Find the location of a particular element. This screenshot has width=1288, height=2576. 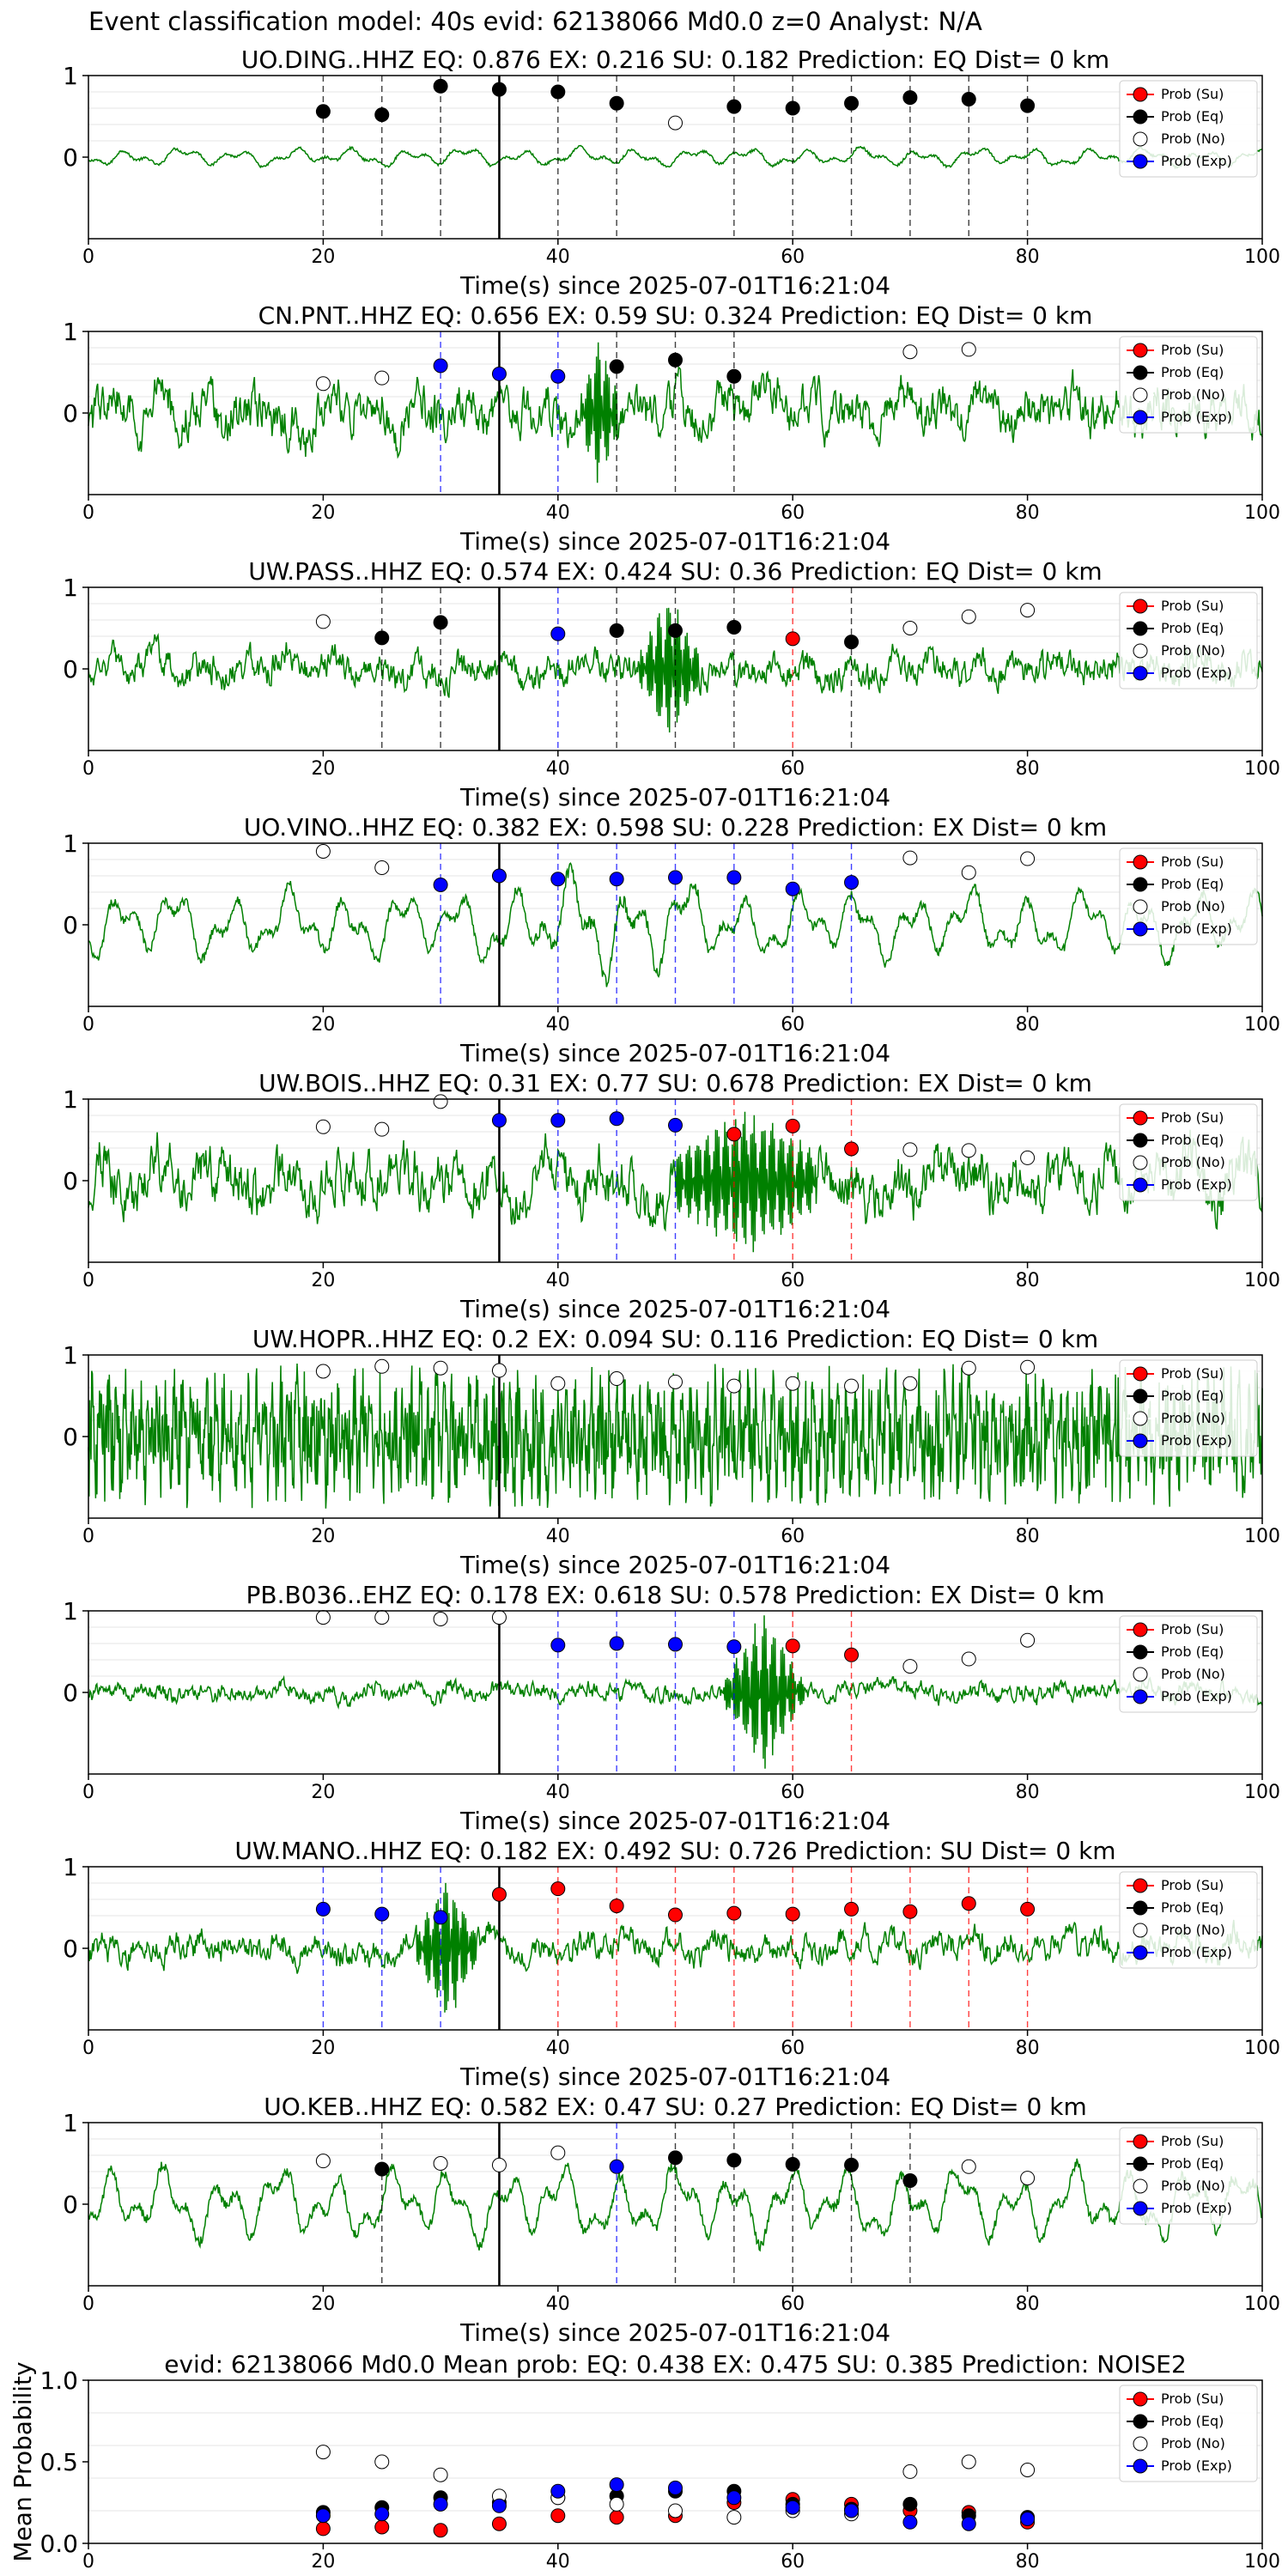

axes-frame is located at coordinates (675, 158).